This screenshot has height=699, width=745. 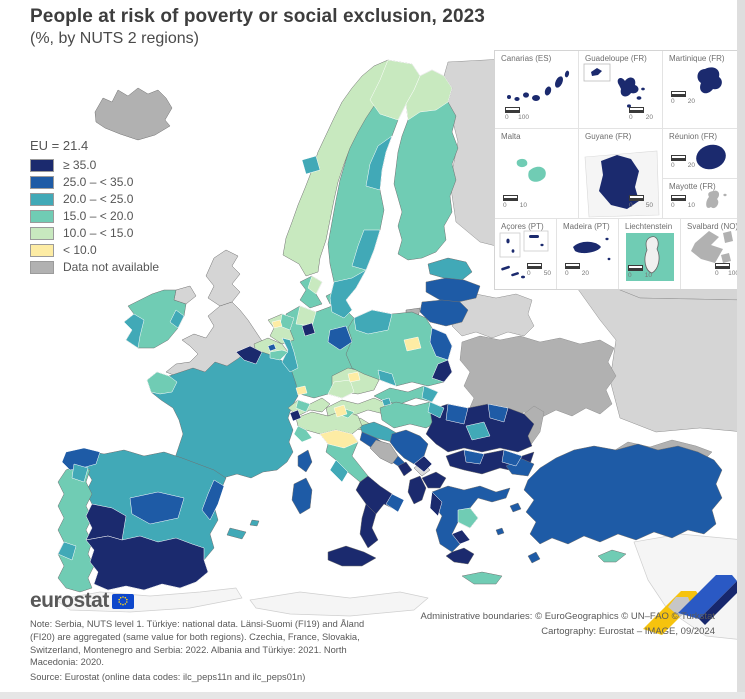 What do you see at coordinates (713, 226) in the screenshot?
I see `inset-label: Svalbard (NO)` at bounding box center [713, 226].